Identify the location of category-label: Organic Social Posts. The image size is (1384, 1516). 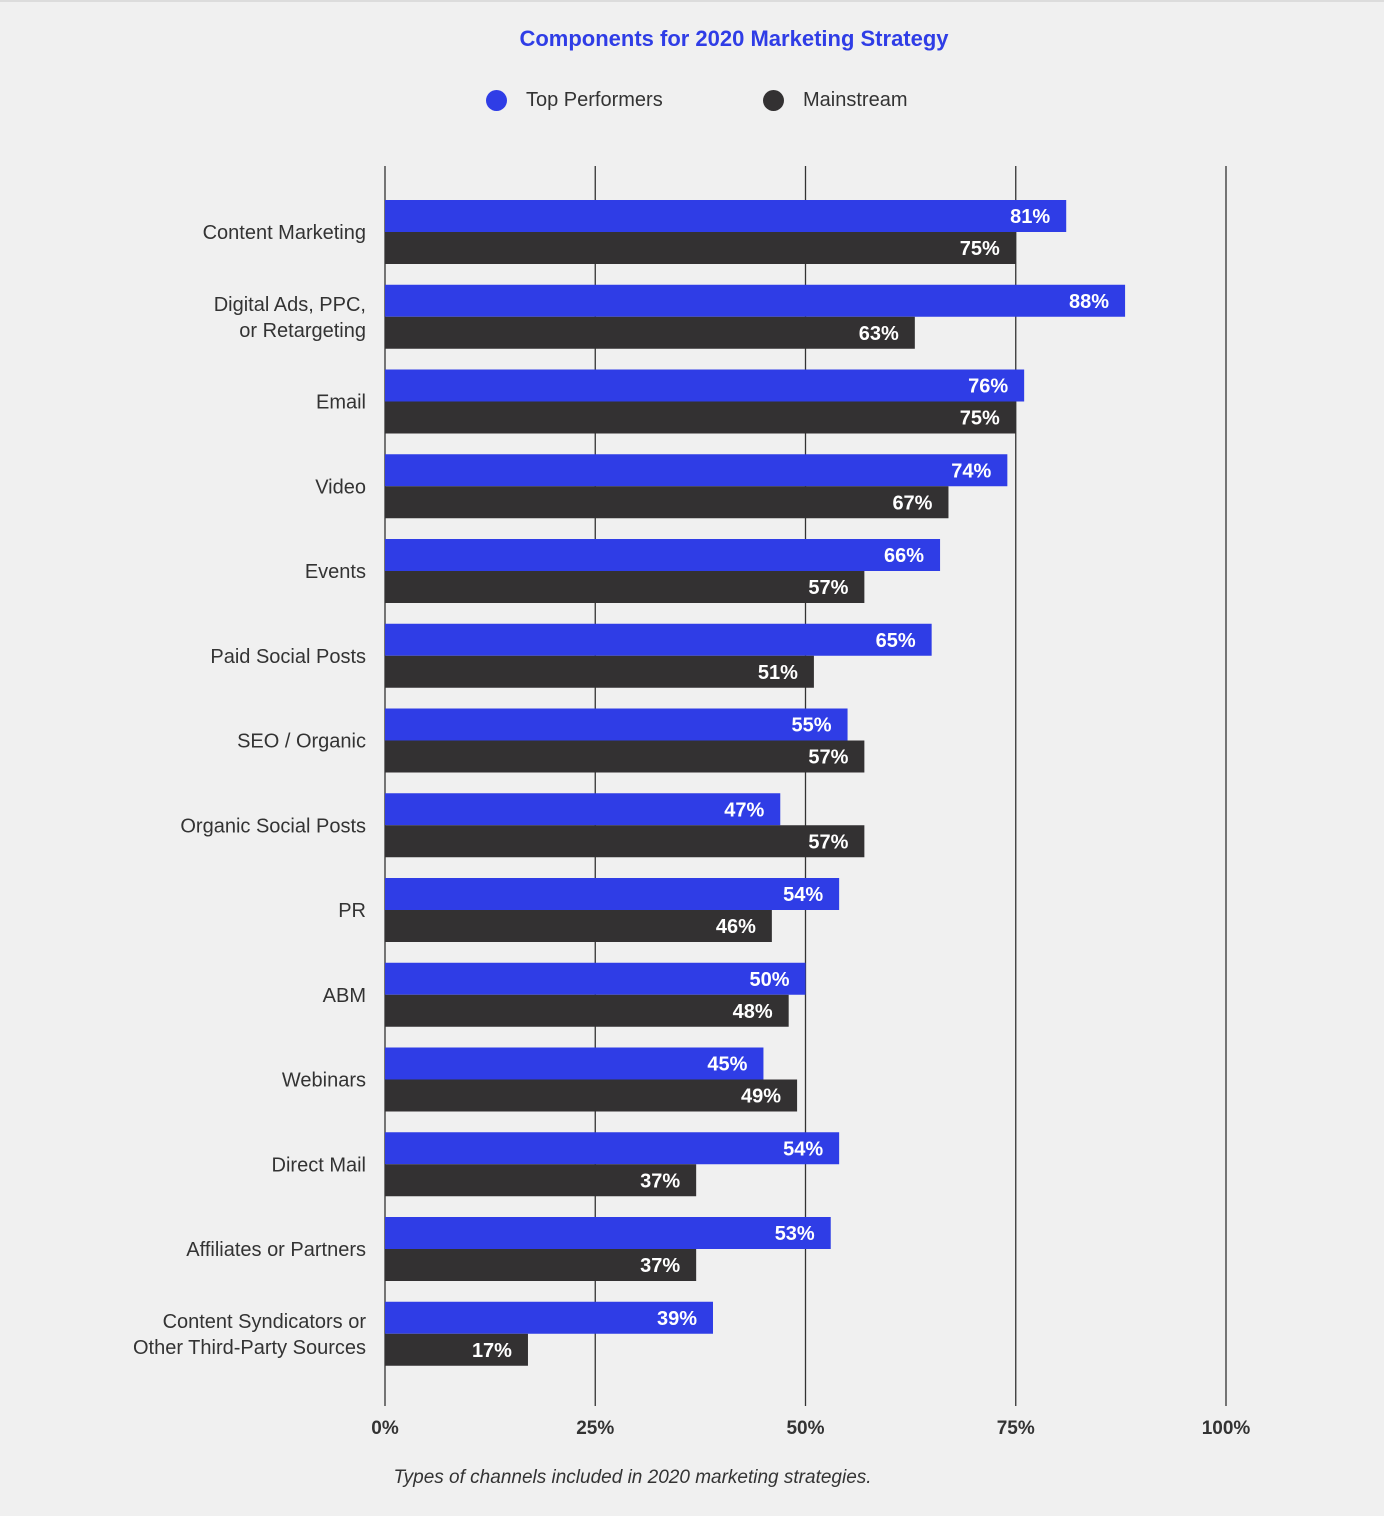
(273, 826).